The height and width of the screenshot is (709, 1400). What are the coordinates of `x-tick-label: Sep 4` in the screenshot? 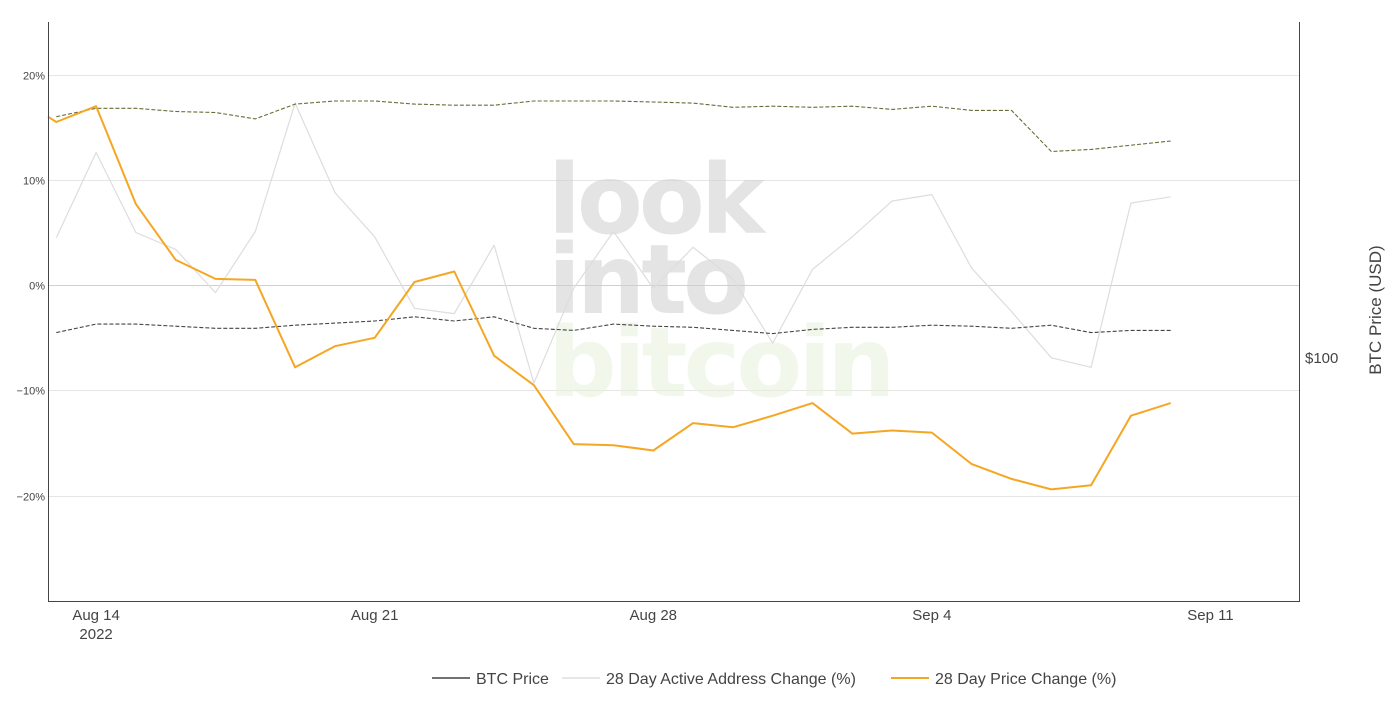 It's located at (931, 615).